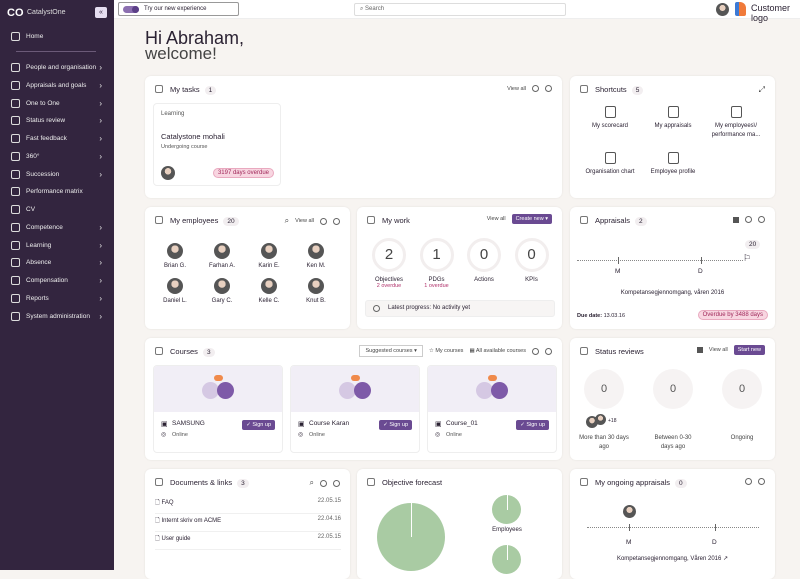 The height and width of the screenshot is (579, 800). Describe the element at coordinates (43, 174) in the screenshot. I see `label: Succession` at that location.